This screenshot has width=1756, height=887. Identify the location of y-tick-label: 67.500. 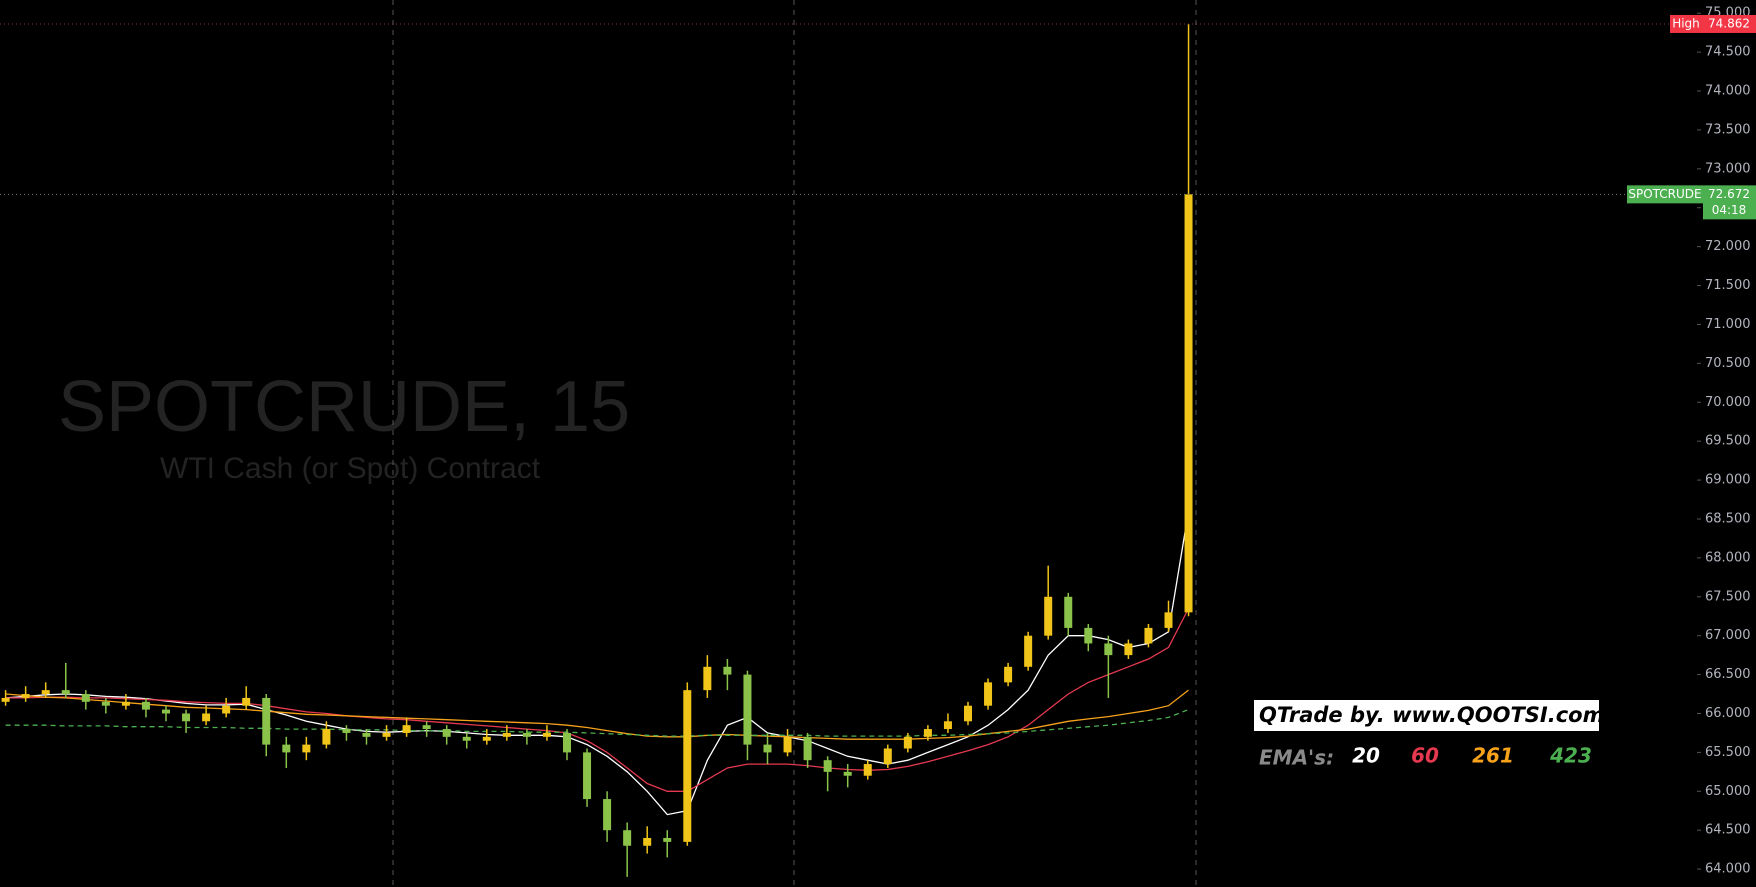
(1728, 596).